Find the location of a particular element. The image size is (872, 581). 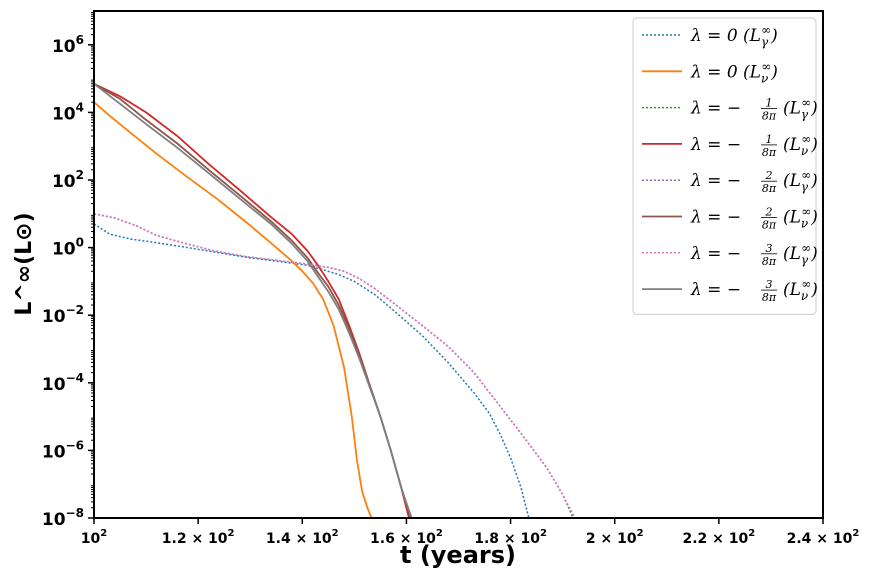

x-axis-label: t (years) is located at coordinates (458, 555).